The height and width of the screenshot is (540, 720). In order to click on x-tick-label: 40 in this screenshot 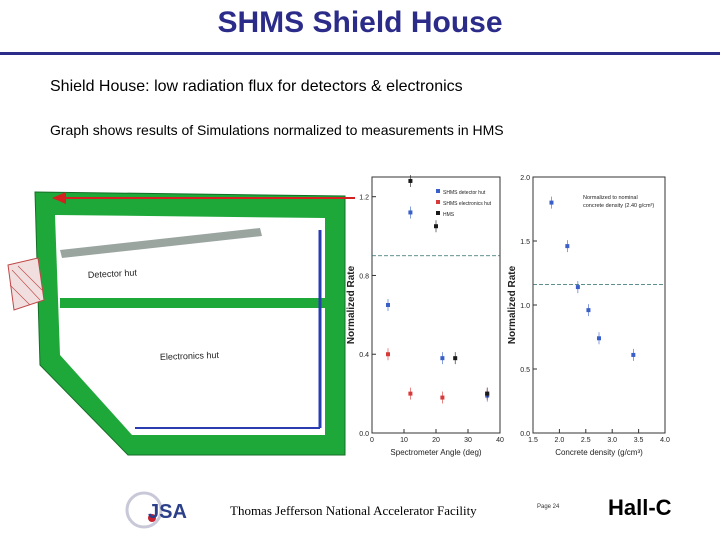, I will do `click(500, 440)`.